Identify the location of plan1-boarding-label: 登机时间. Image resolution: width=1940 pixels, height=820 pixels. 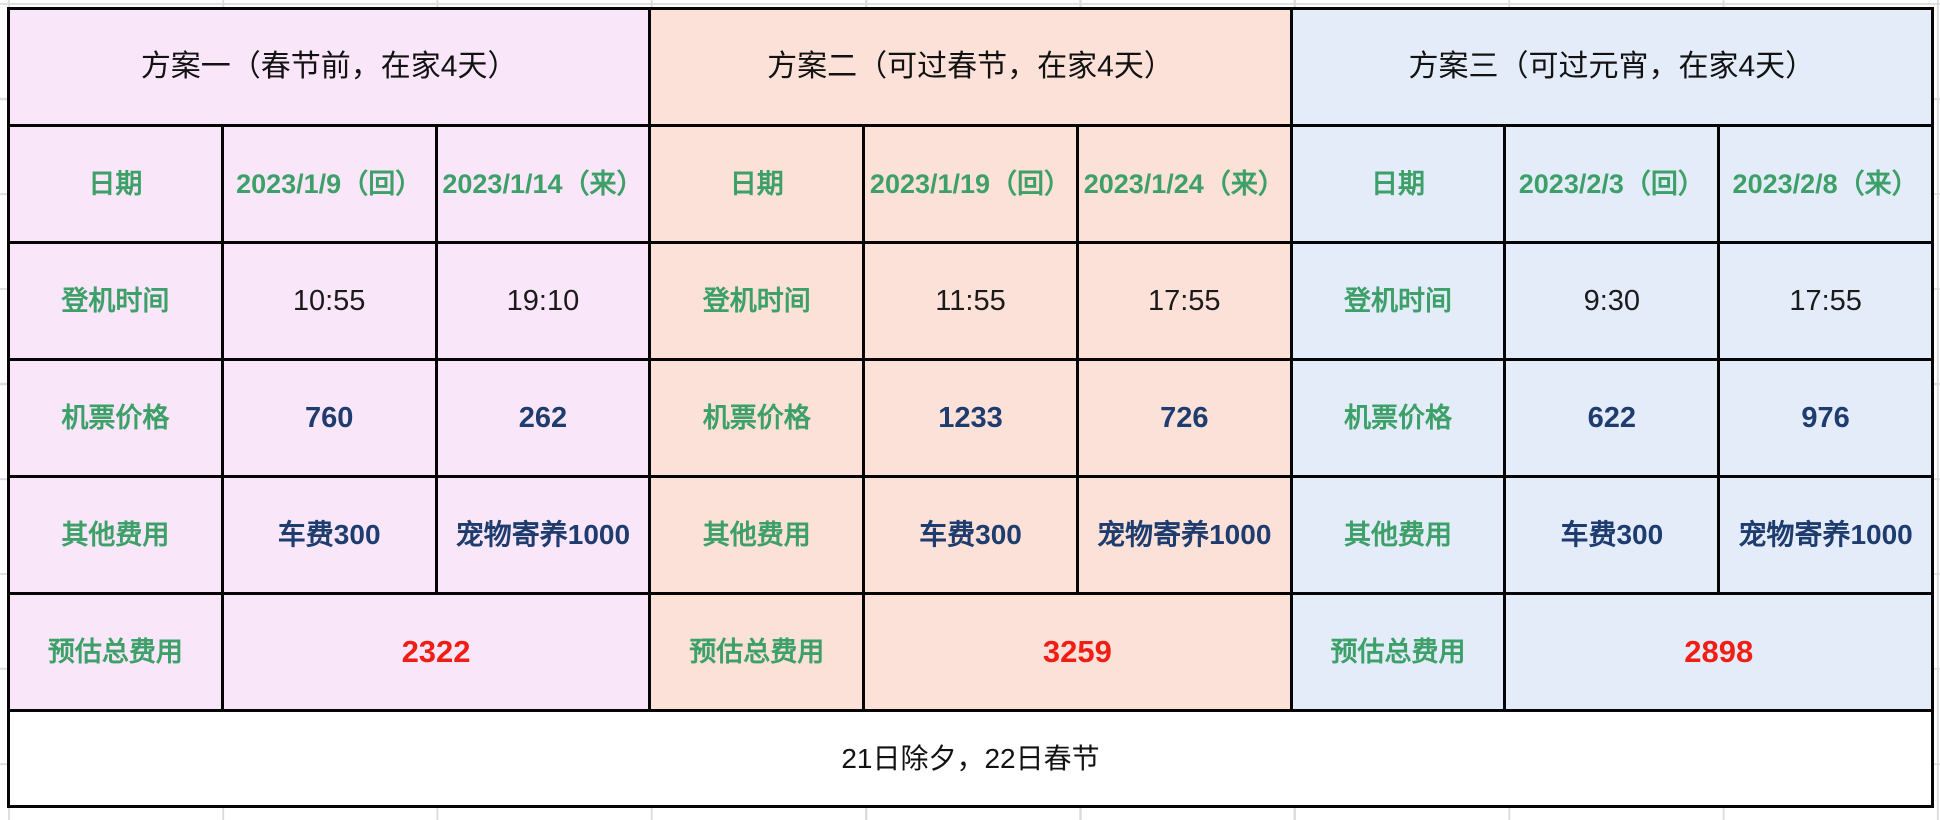
(115, 301).